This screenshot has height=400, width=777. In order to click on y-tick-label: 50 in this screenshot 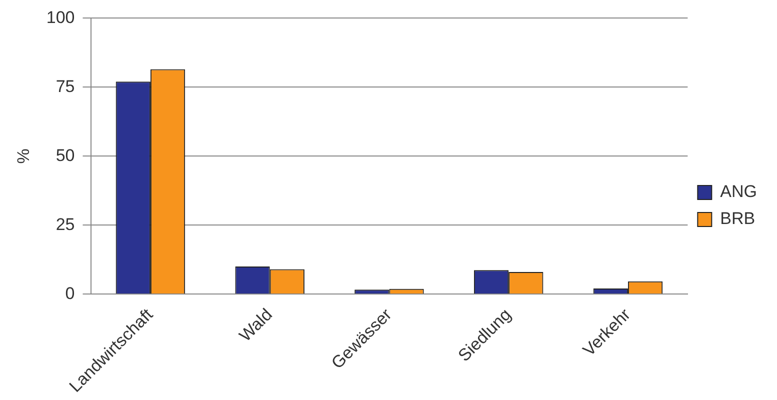, I will do `click(65, 155)`.